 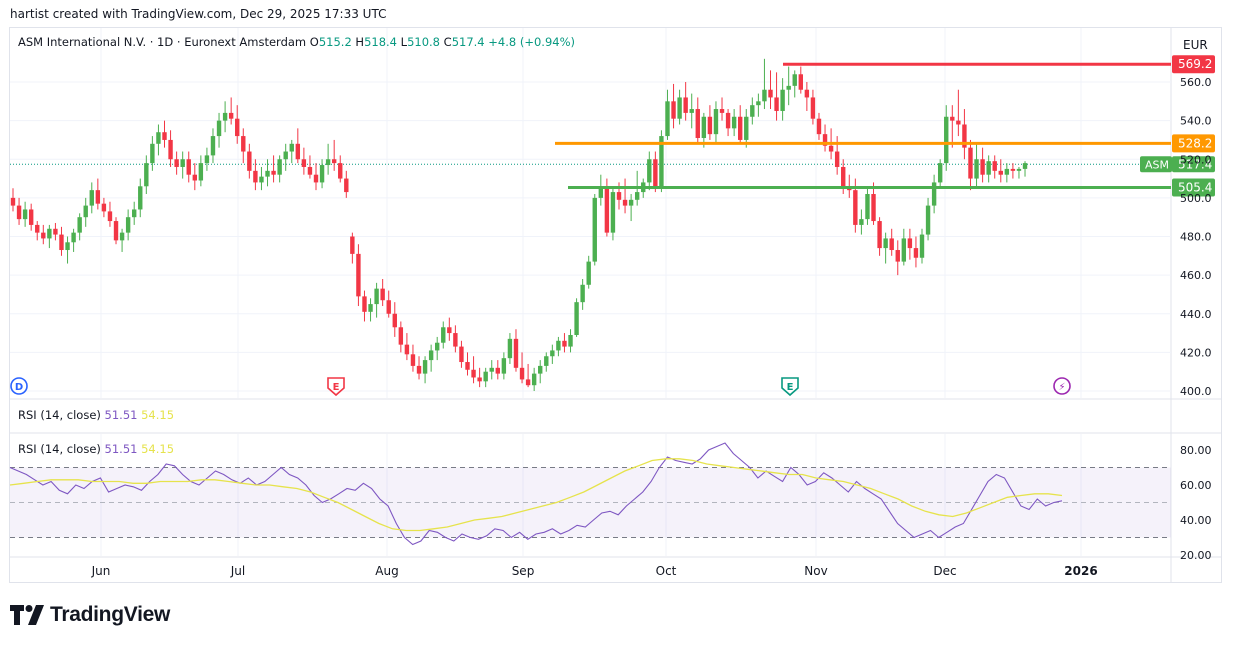 What do you see at coordinates (1196, 485) in the screenshot?
I see `rsi-y-tick-label: 60.00` at bounding box center [1196, 485].